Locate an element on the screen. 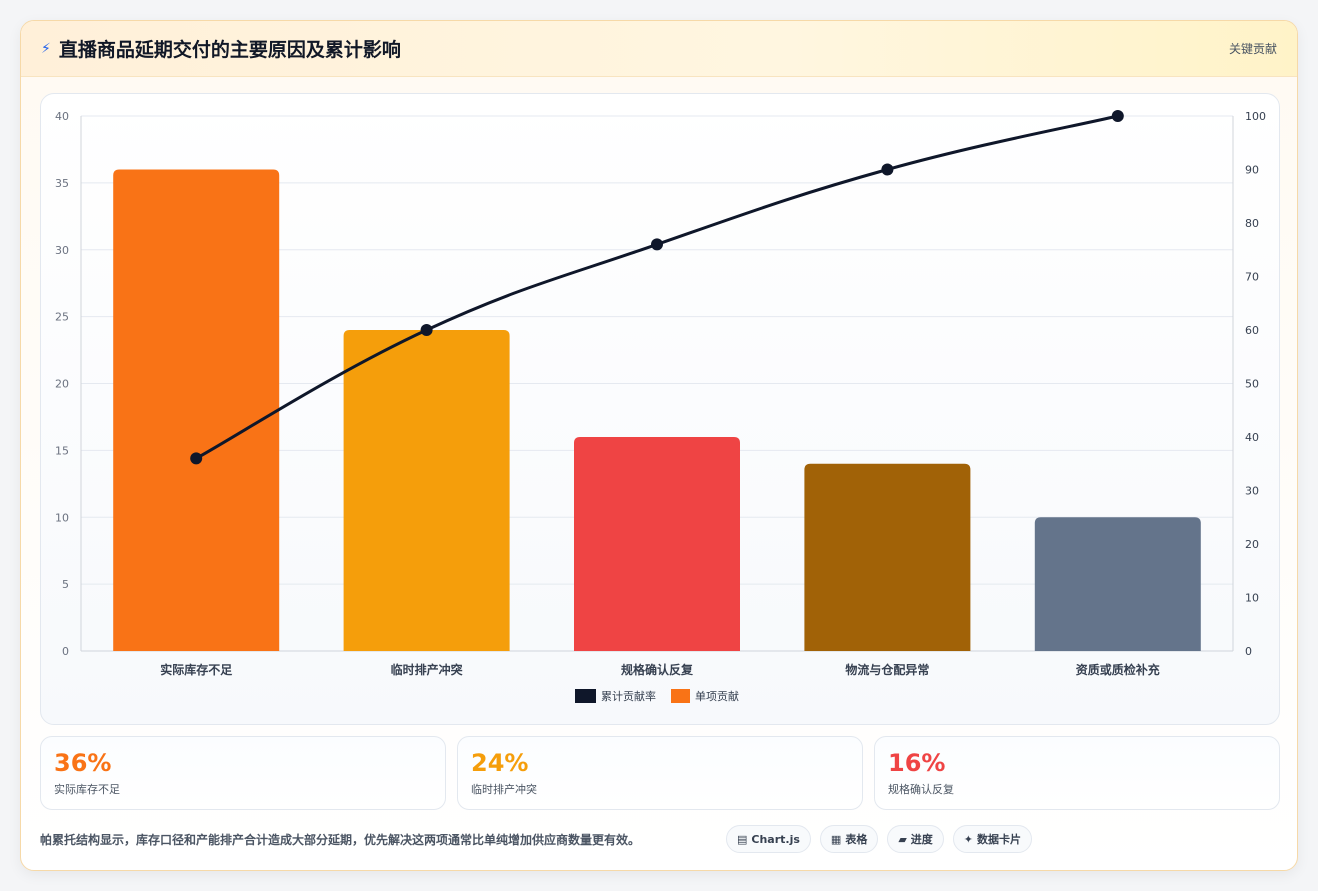  chip-table: ▦ 表格 is located at coordinates (849, 839).